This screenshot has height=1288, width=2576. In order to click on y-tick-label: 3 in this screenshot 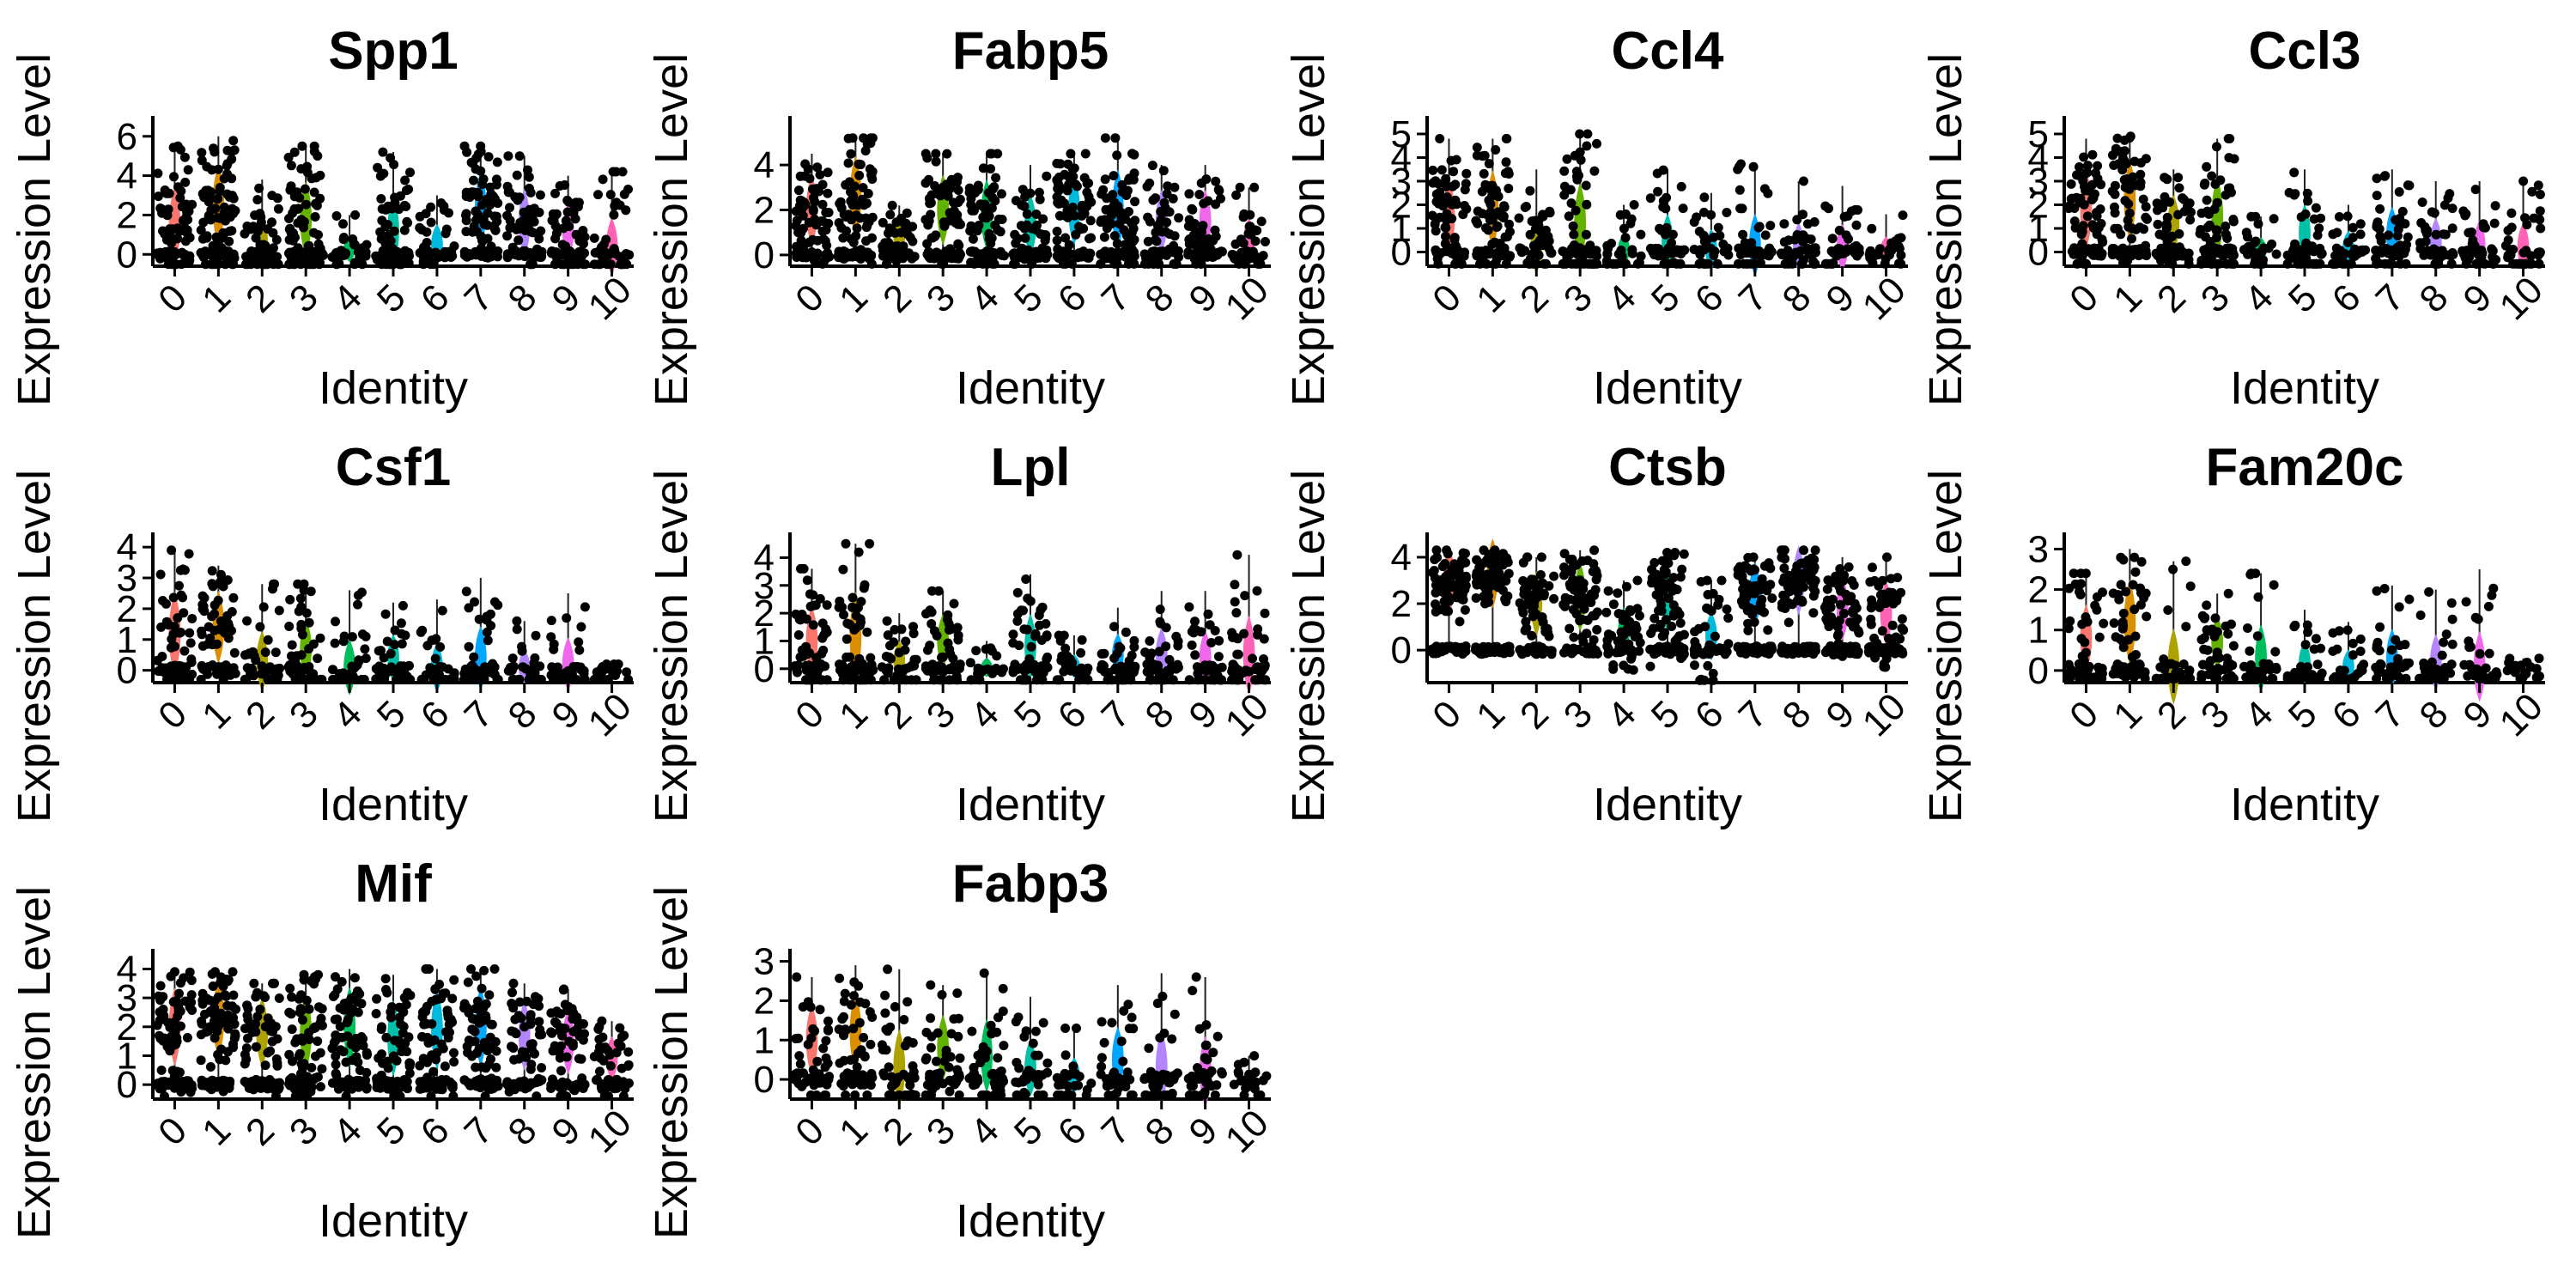, I will do `click(127, 578)`.